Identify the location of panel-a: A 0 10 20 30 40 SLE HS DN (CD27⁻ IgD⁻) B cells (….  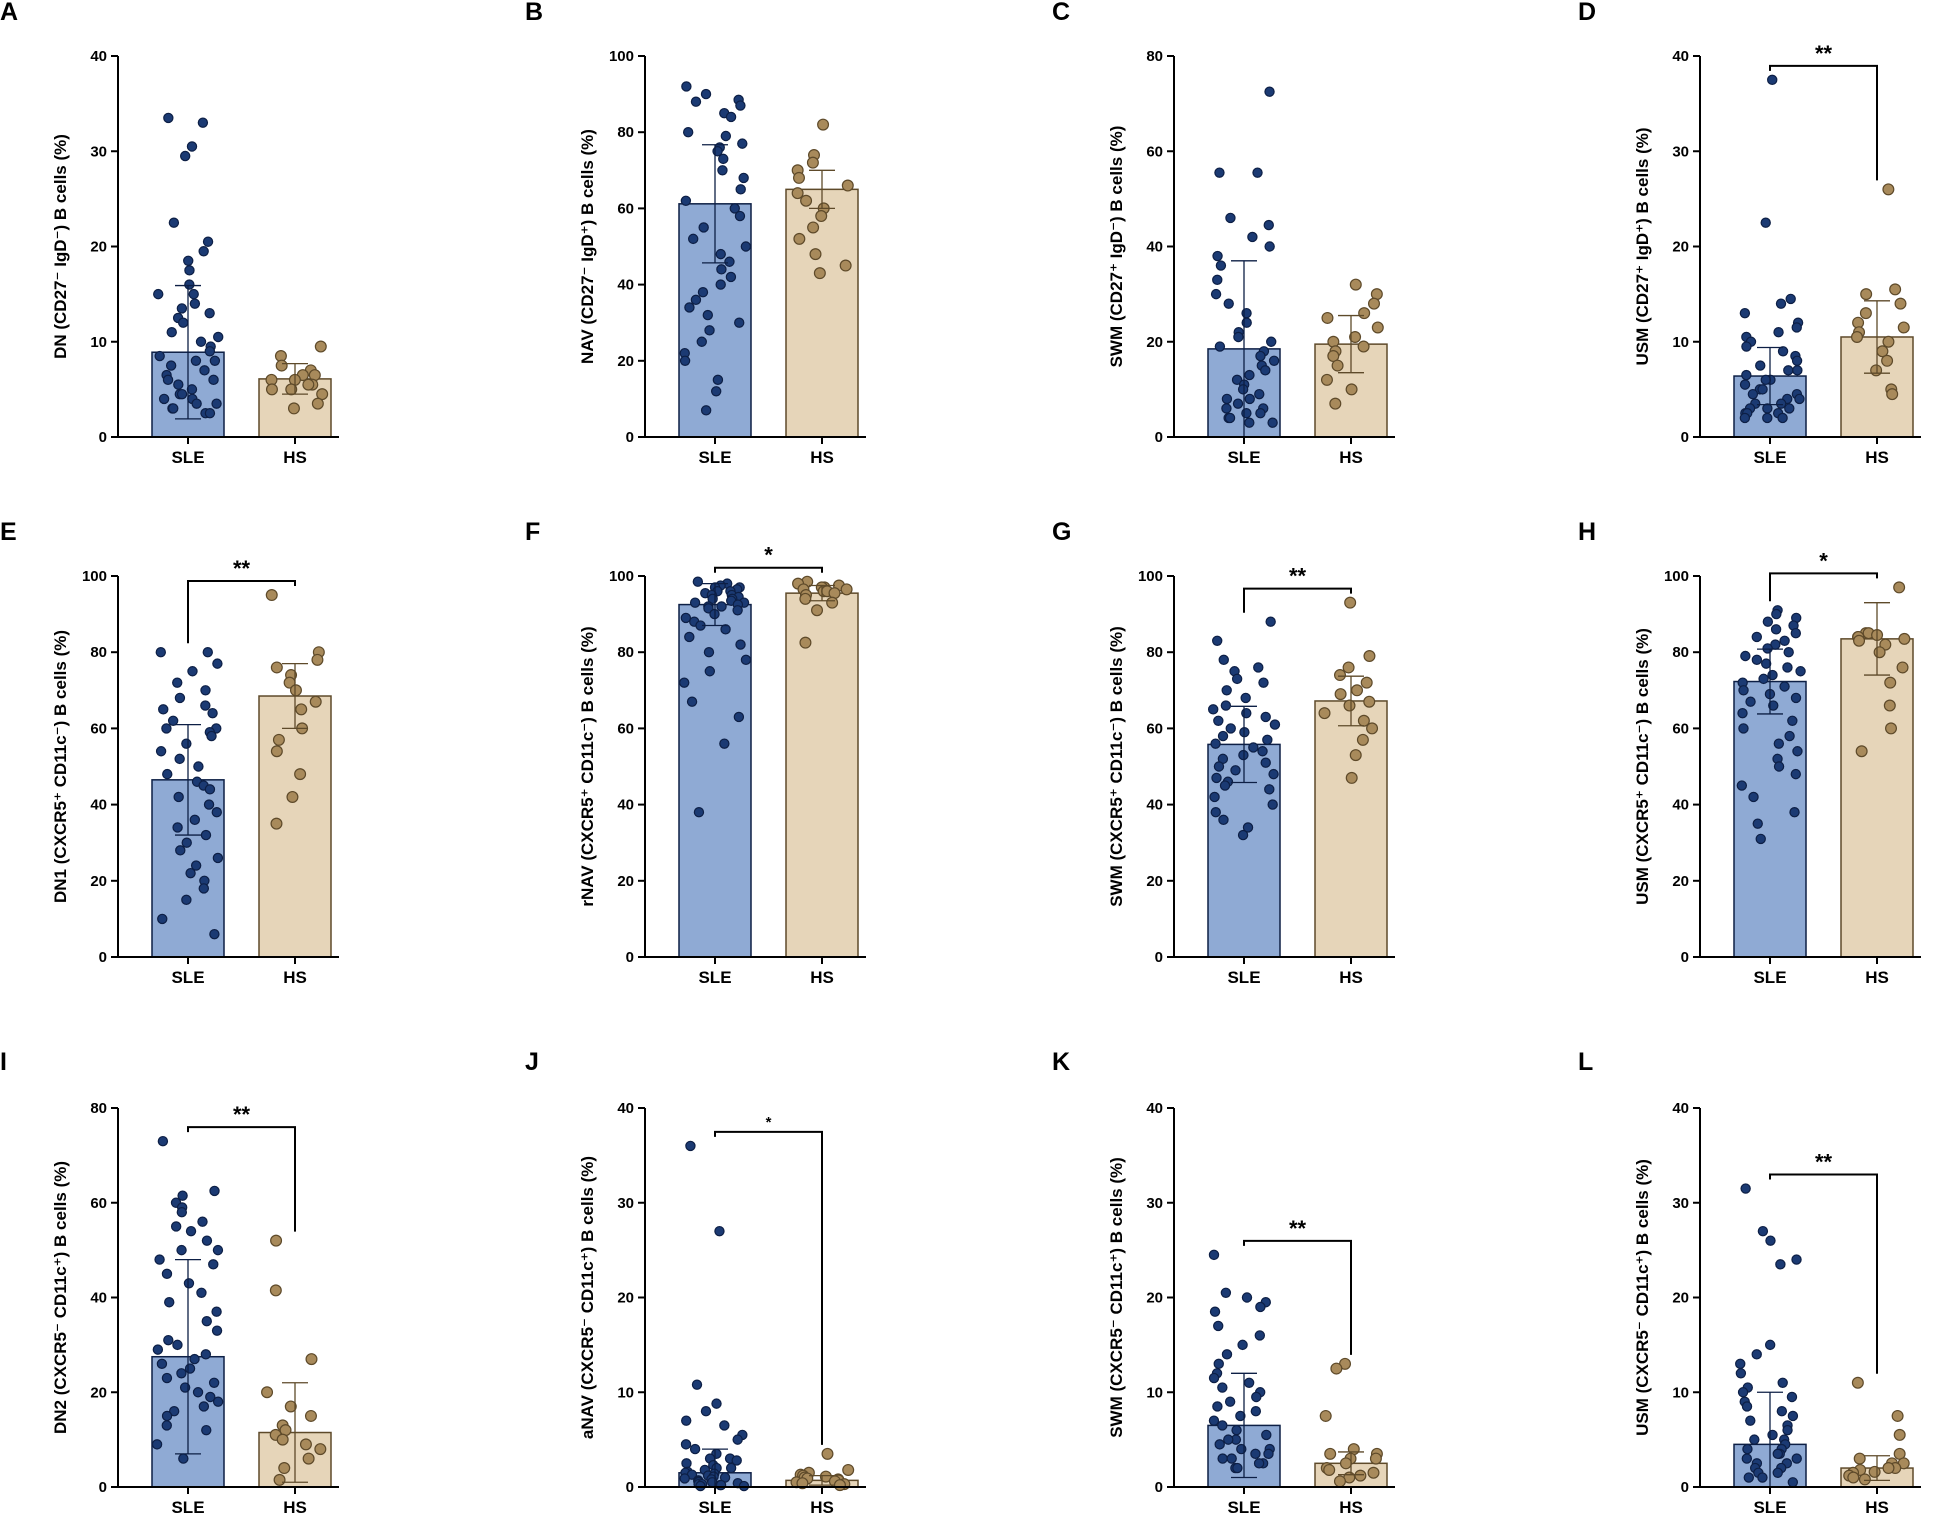
(169, 233).